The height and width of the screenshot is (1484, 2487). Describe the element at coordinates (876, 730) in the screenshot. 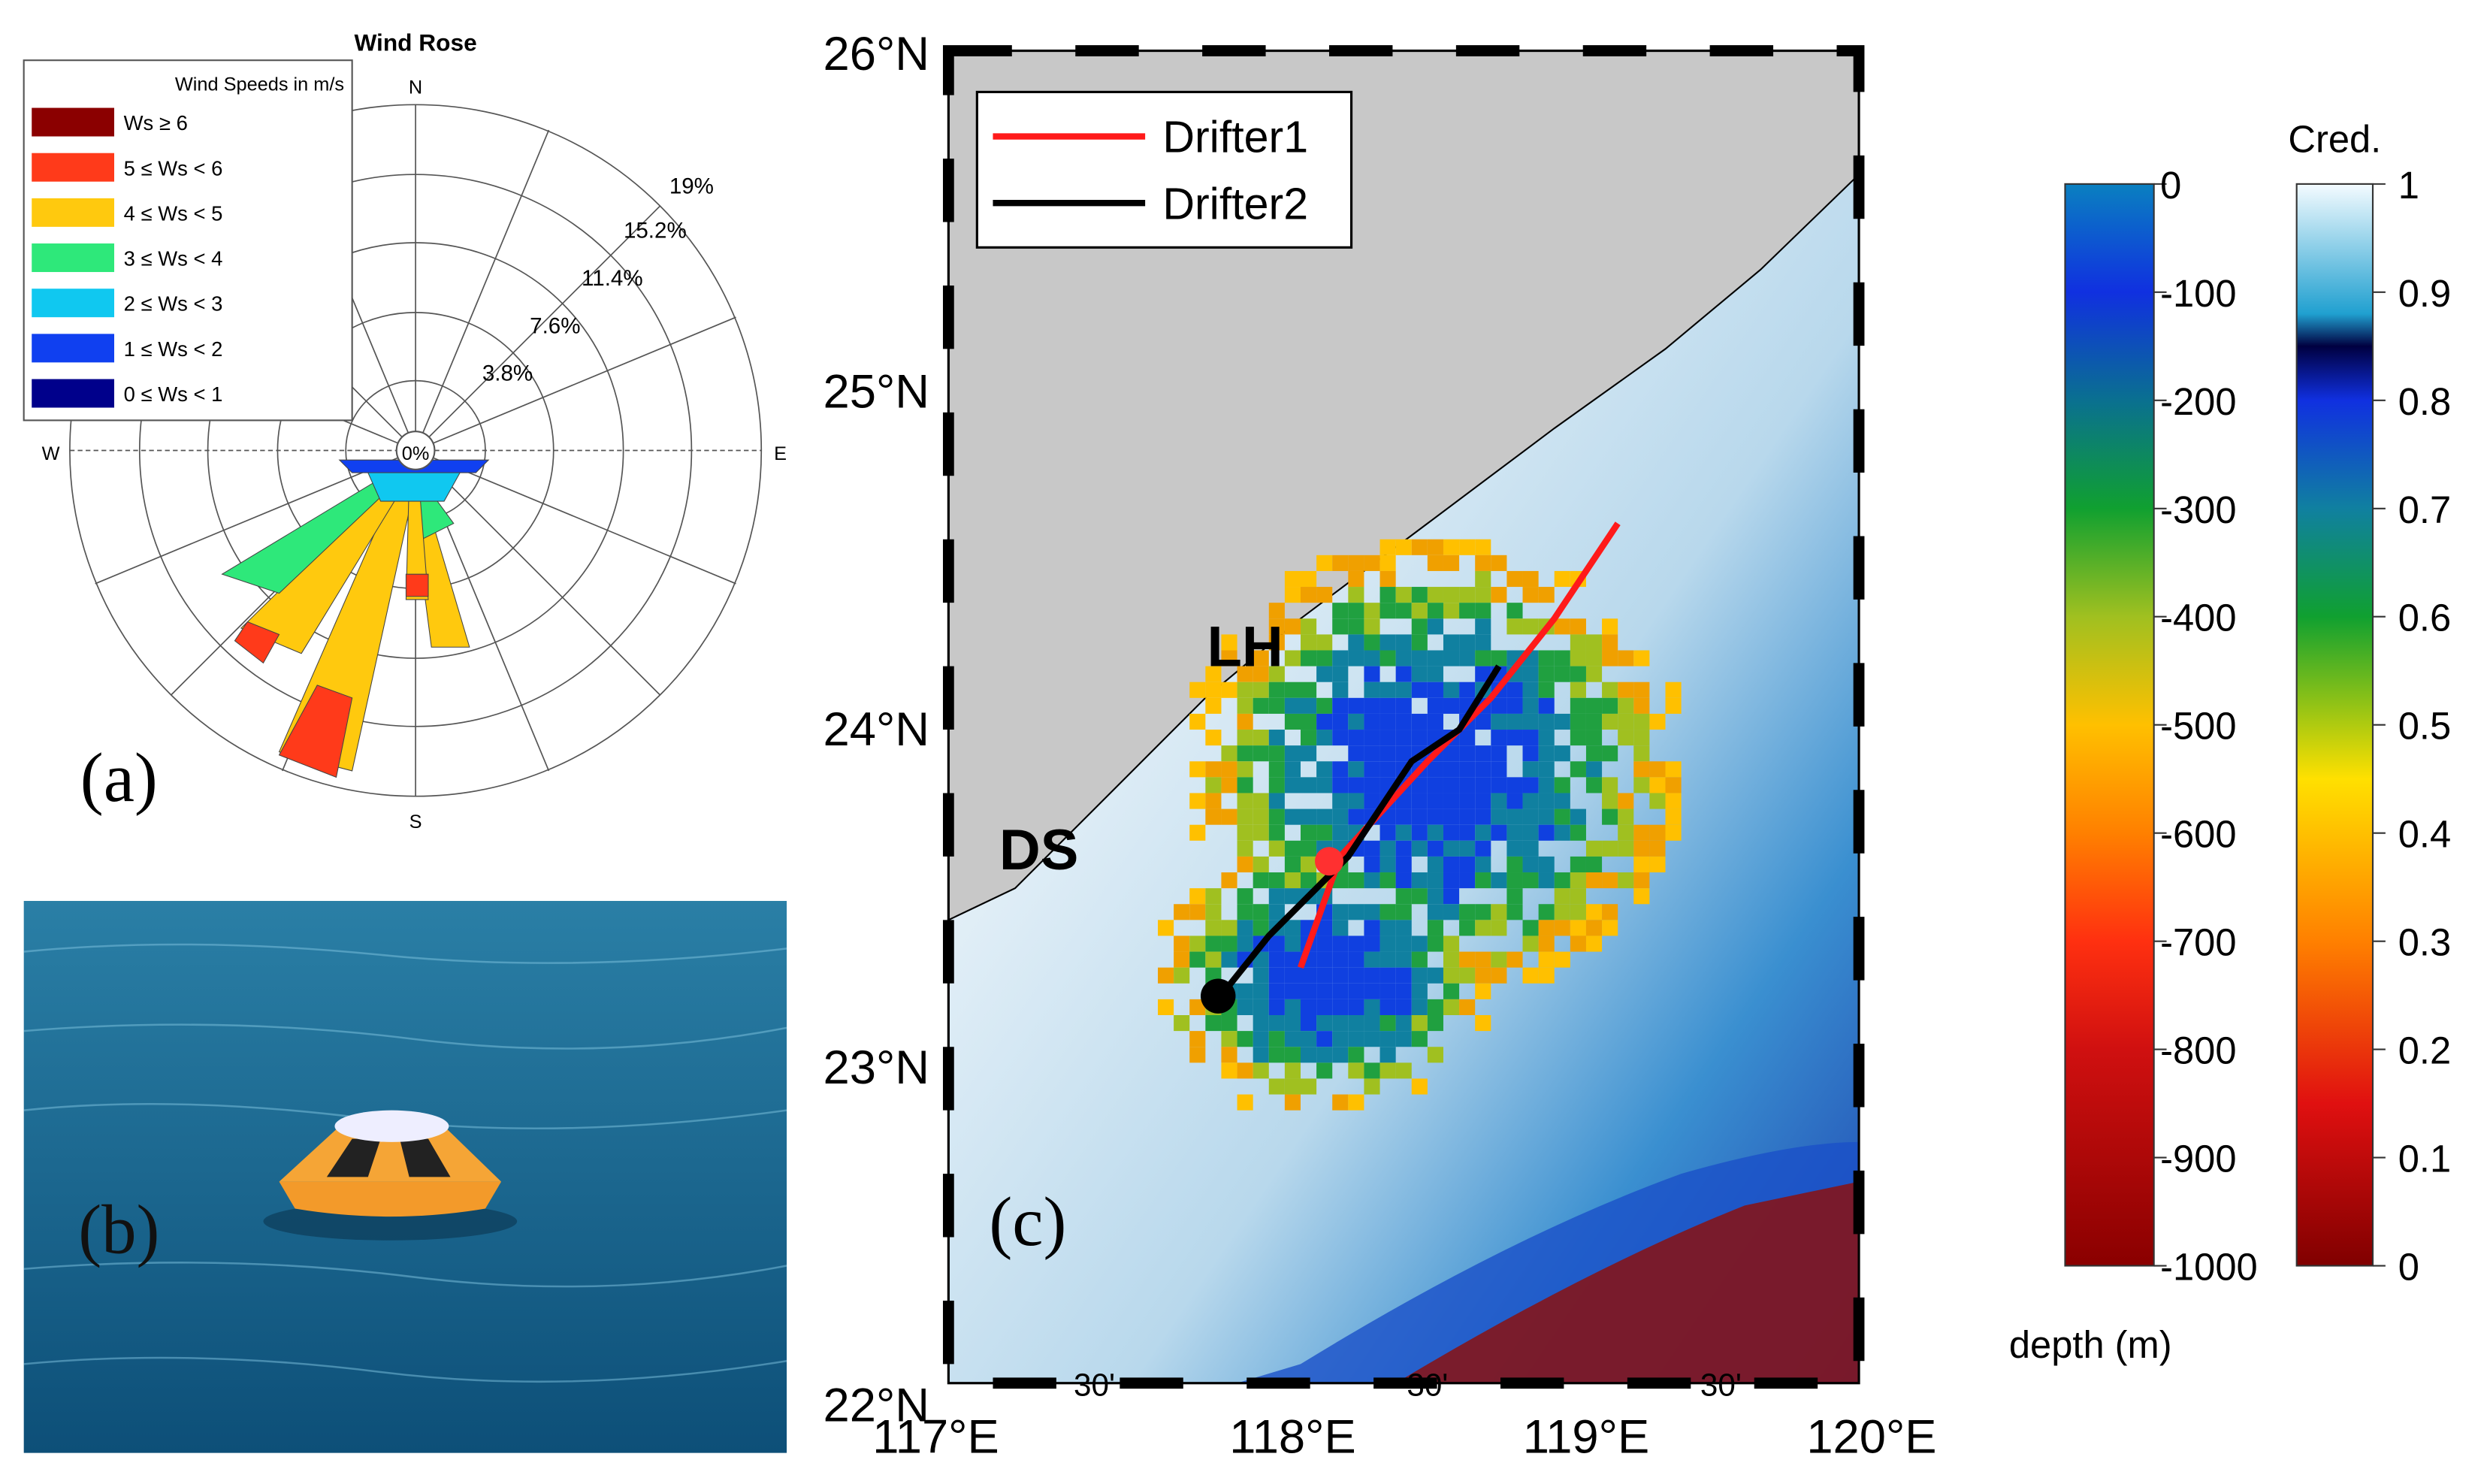

I see `lat-label: 24°N` at that location.